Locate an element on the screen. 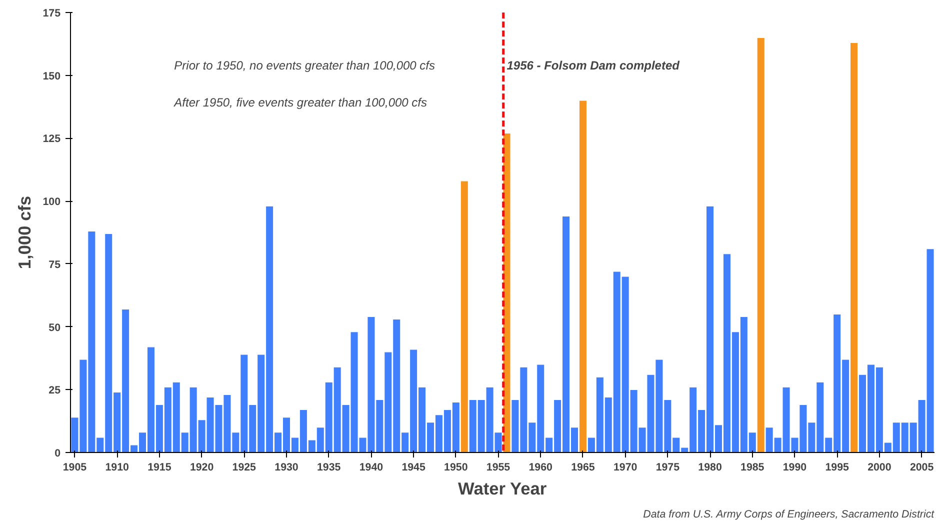 The height and width of the screenshot is (525, 942). y-tick-label: 25 is located at coordinates (54, 390).